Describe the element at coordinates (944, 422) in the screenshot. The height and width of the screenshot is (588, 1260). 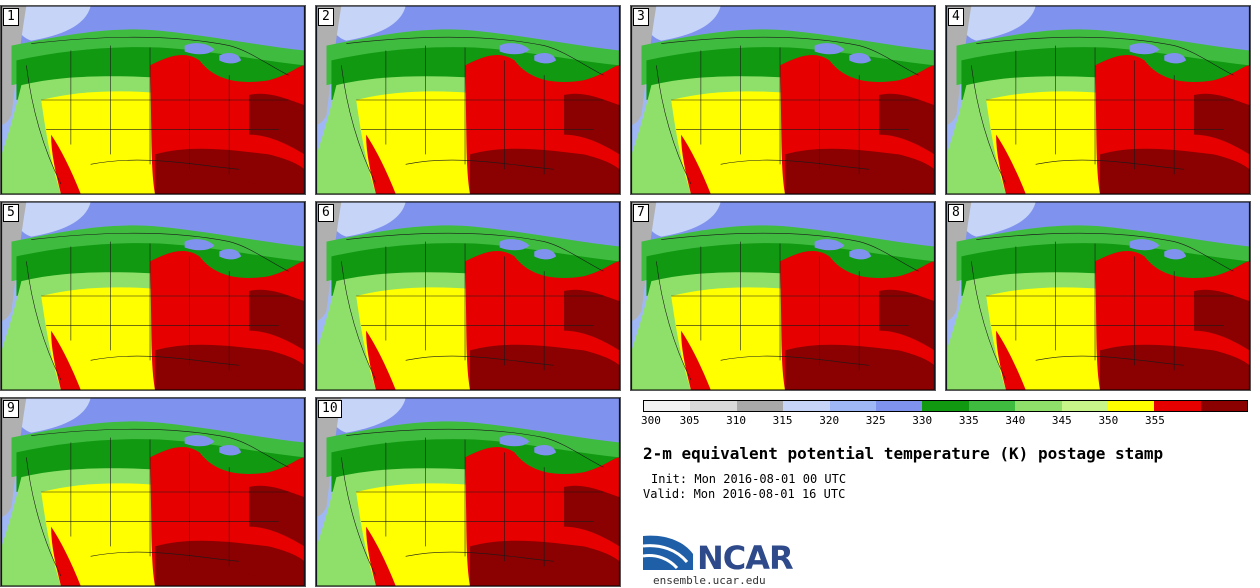
I see `colorbar-tick-labels: 300 305 310 315 320 325 330 335 340 345 350 355` at that location.